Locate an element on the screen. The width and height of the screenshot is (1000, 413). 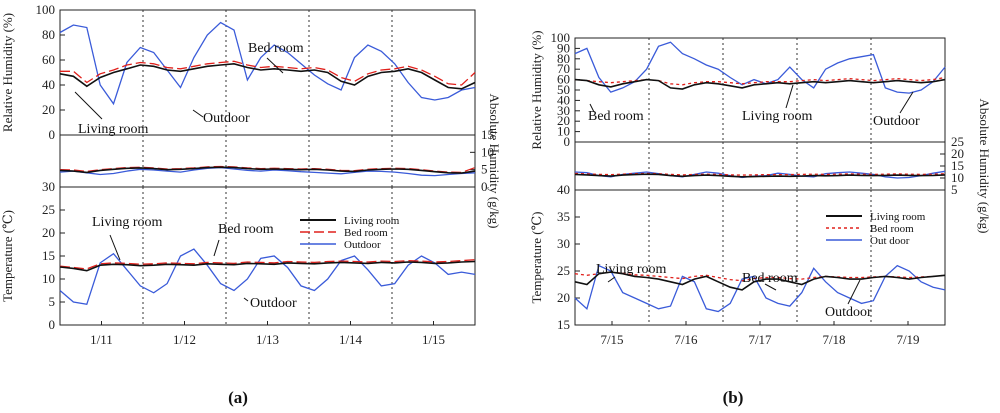
chartb-temp-ytick-label: 35 is located at coordinates (563, 216).